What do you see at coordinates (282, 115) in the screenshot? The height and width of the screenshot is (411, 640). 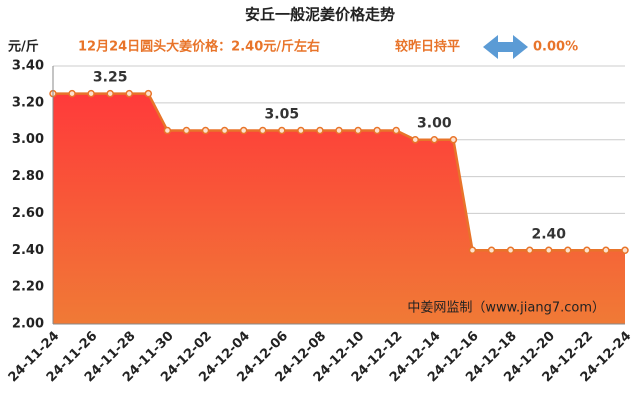 I see `value-label: 3.05` at bounding box center [282, 115].